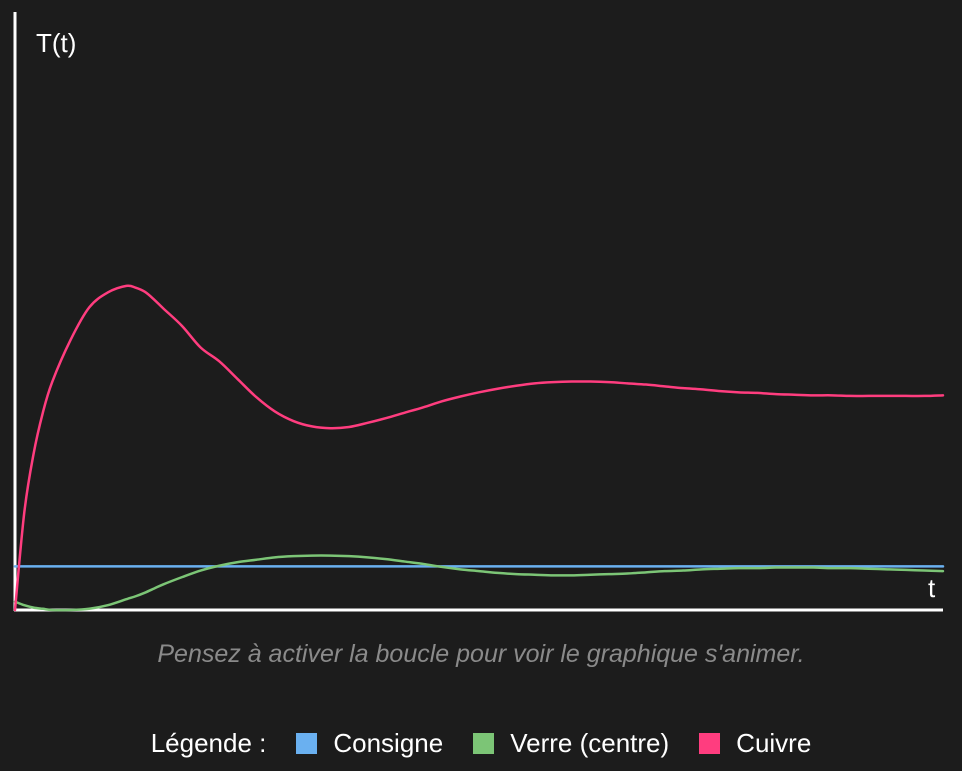  I want to click on legend-title: Légende :, so click(208, 743).